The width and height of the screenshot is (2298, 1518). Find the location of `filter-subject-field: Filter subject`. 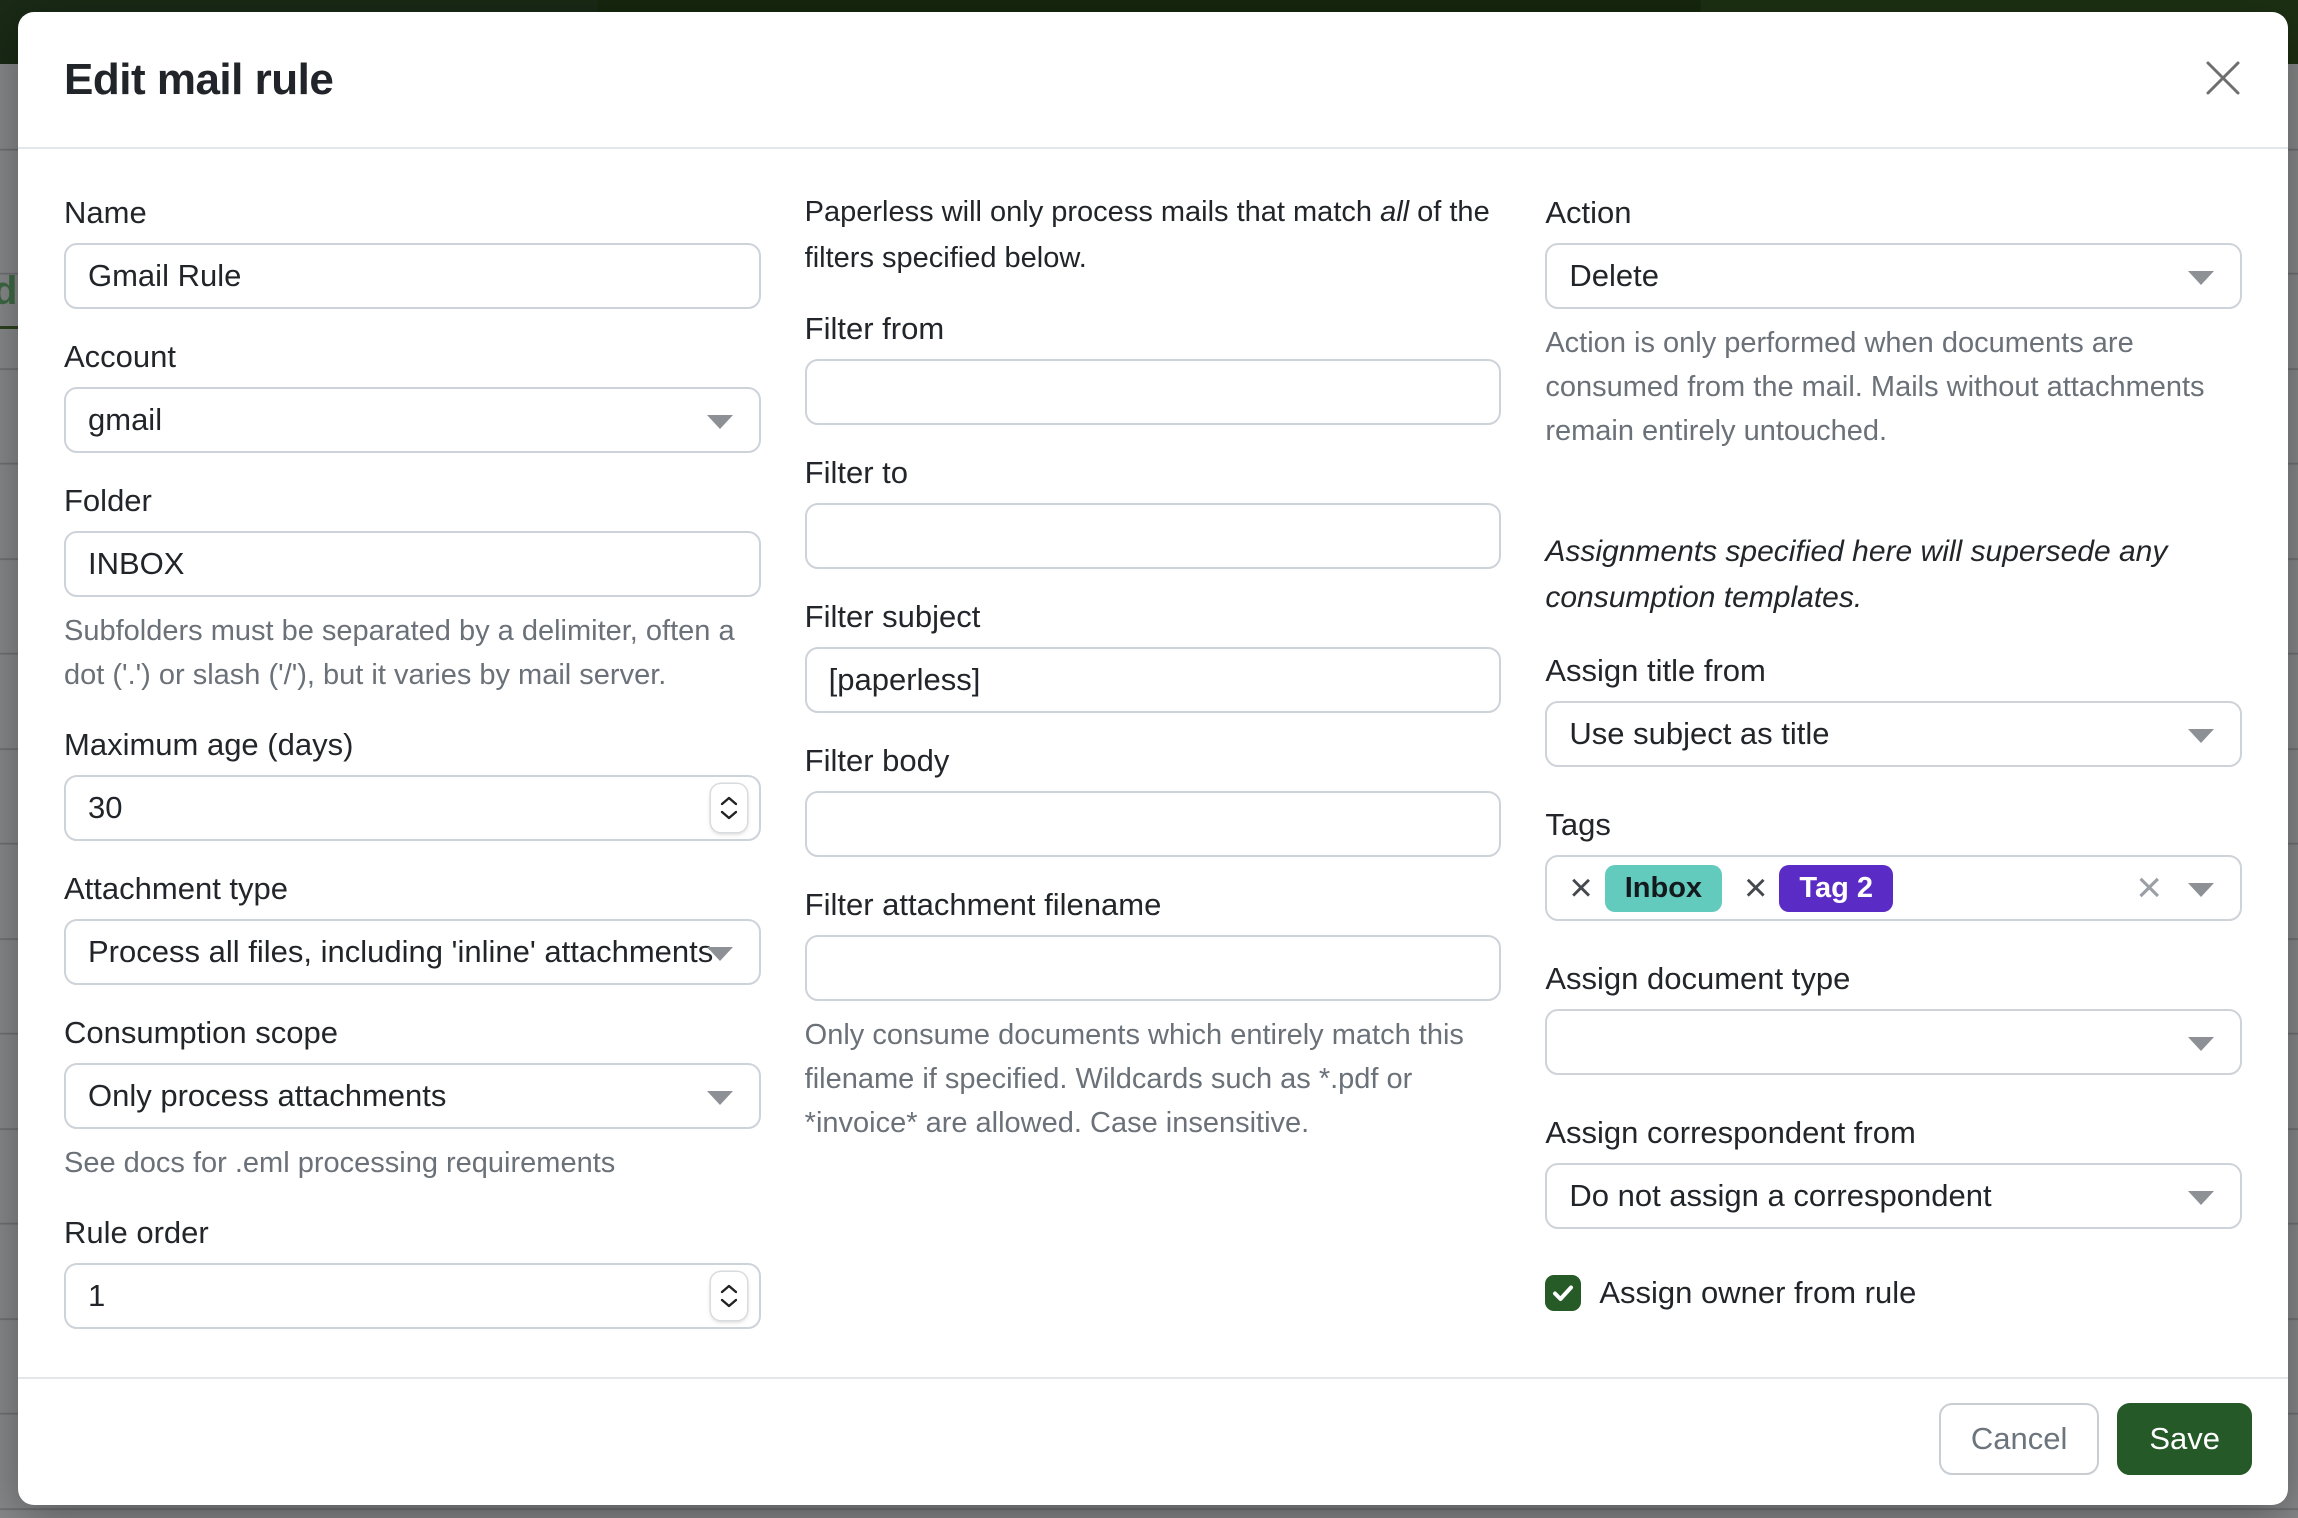

filter-subject-field: Filter subject is located at coordinates (1153, 656).